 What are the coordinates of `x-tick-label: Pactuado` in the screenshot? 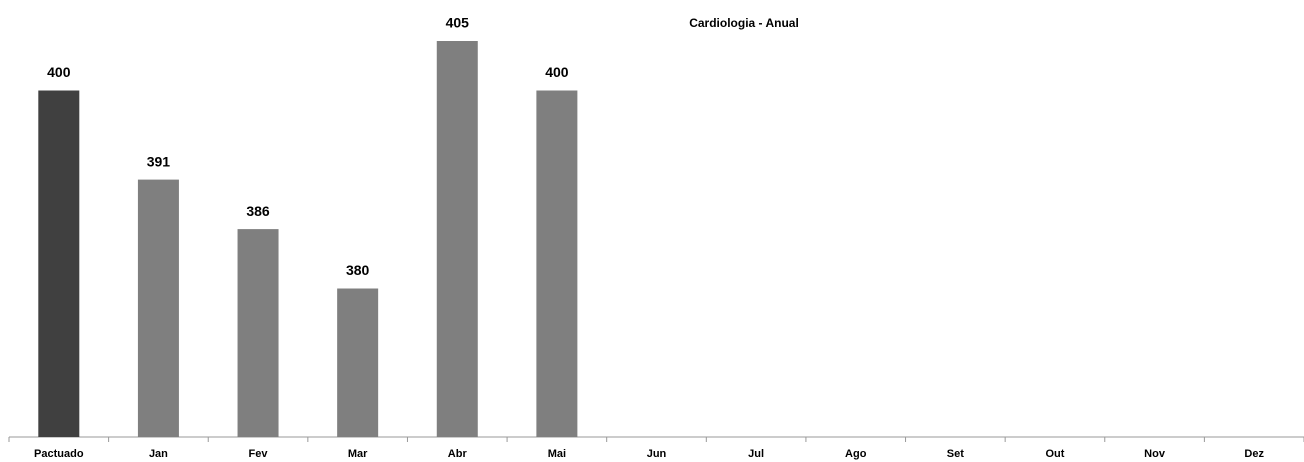 It's located at (59, 454).